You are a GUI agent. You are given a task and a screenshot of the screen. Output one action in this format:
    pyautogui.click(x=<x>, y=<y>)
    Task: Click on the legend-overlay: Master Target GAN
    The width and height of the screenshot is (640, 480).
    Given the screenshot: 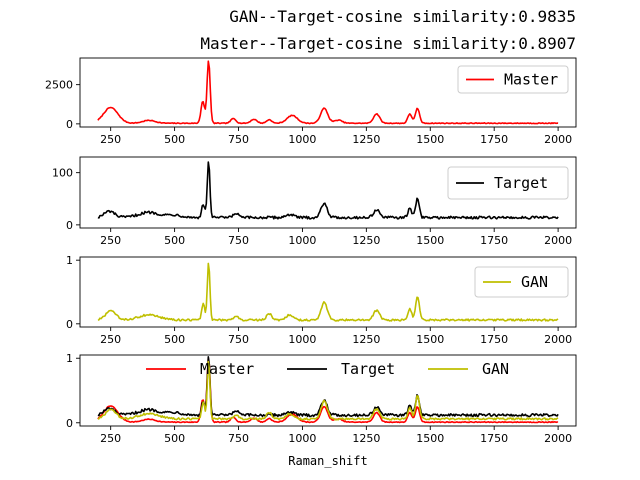 What is the action you would take?
    pyautogui.click(x=327, y=369)
    